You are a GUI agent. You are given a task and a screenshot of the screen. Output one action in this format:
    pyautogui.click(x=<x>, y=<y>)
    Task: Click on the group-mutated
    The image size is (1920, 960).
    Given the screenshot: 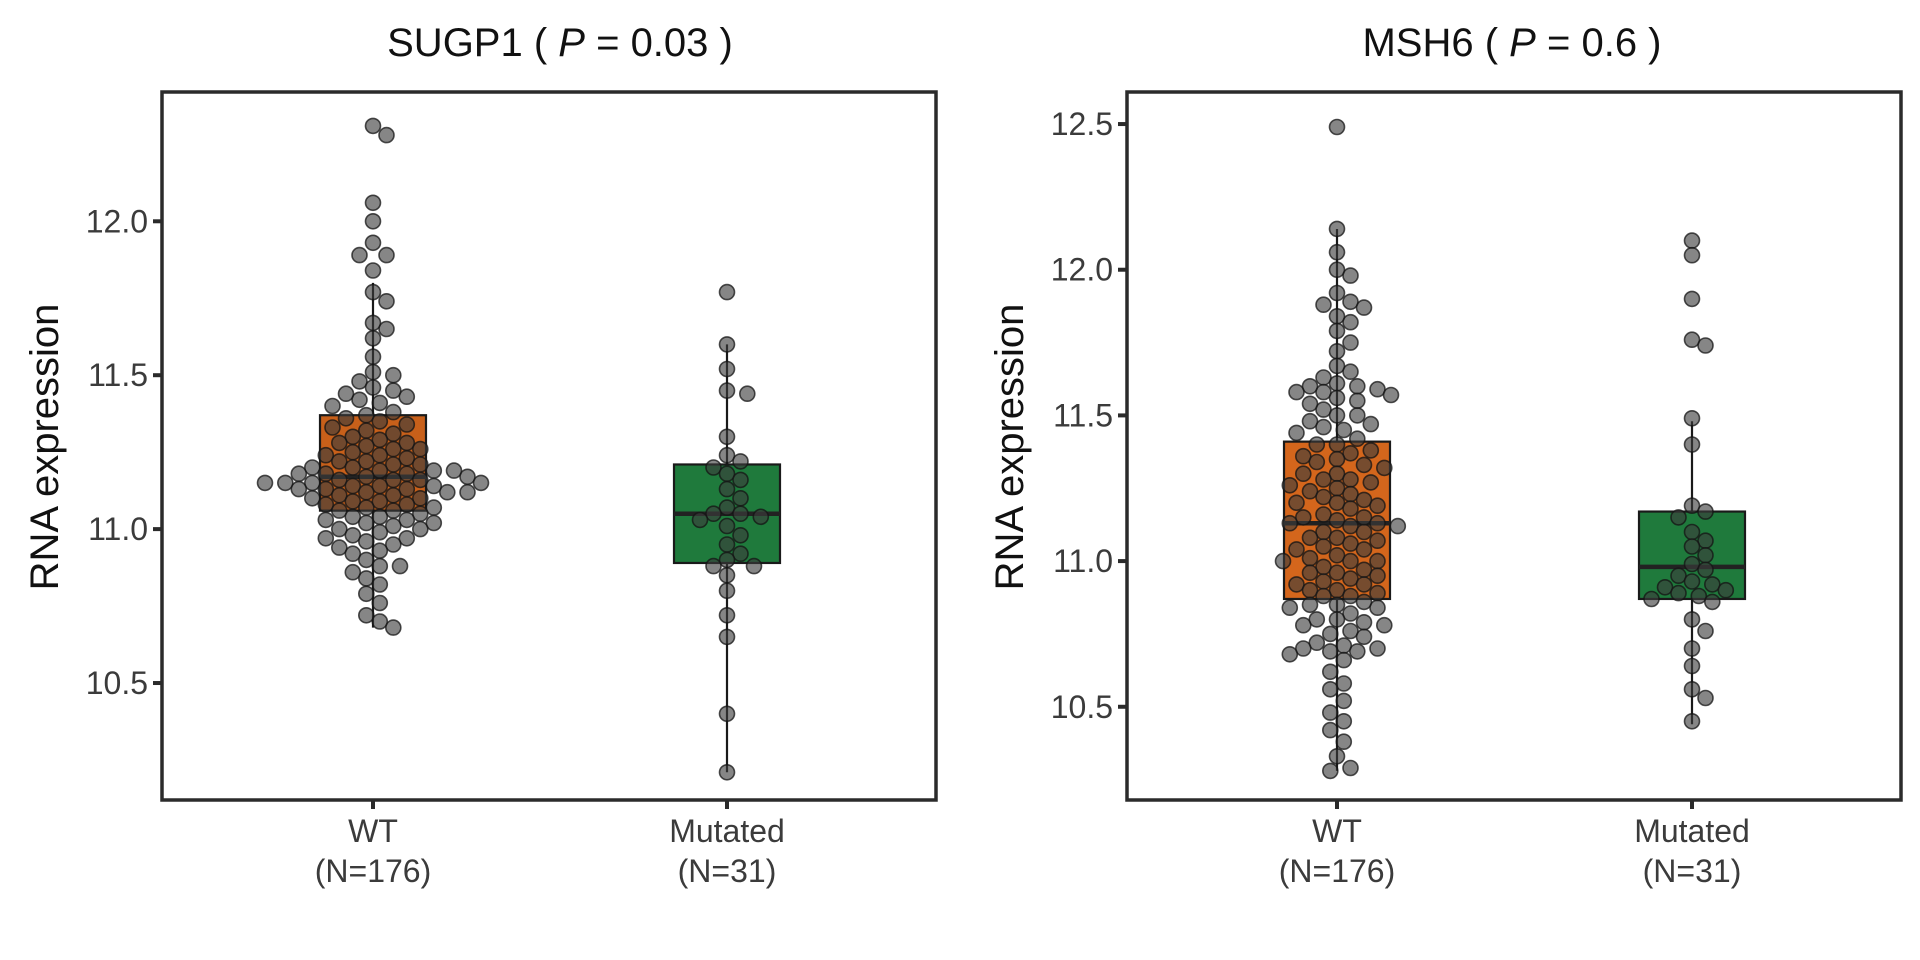 What is the action you would take?
    pyautogui.click(x=1692, y=481)
    